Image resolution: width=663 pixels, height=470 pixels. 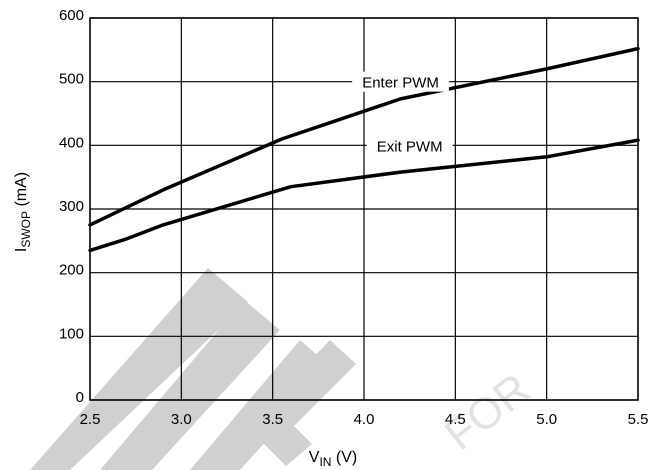 What do you see at coordinates (638, 419) in the screenshot?
I see `x-tick-label: 5.5` at bounding box center [638, 419].